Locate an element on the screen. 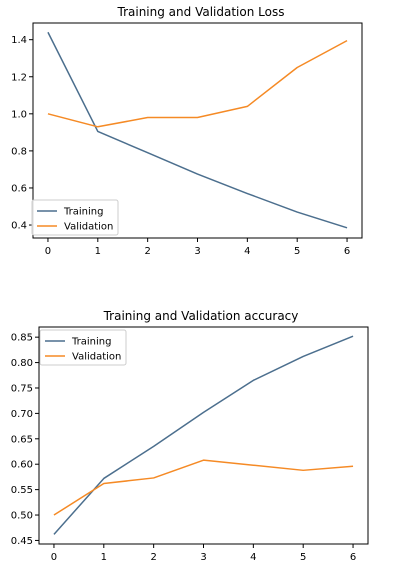  y-tick-label: 0.80 is located at coordinates (22, 363).